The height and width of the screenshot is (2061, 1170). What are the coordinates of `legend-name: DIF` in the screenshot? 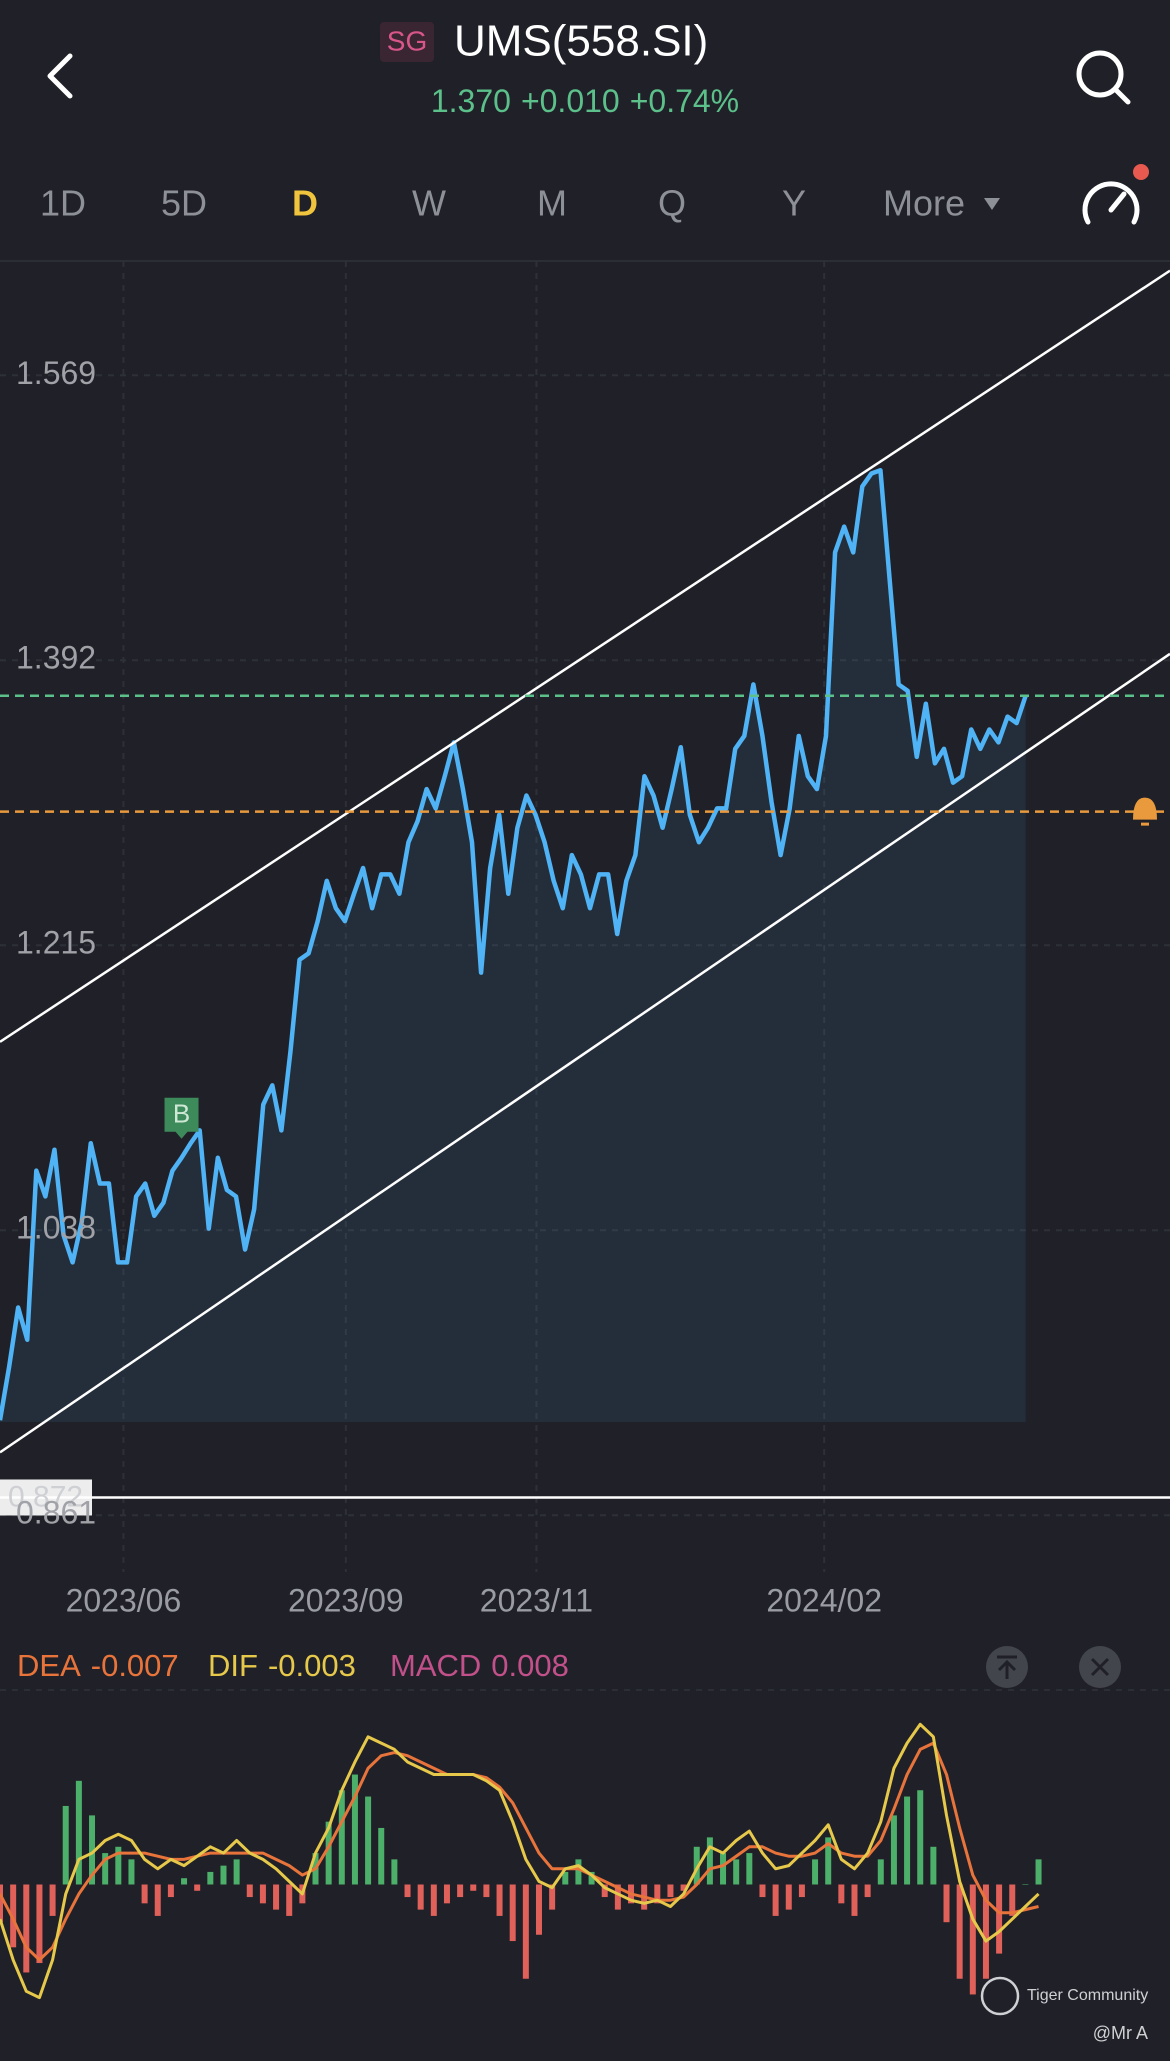 It's located at (233, 1665).